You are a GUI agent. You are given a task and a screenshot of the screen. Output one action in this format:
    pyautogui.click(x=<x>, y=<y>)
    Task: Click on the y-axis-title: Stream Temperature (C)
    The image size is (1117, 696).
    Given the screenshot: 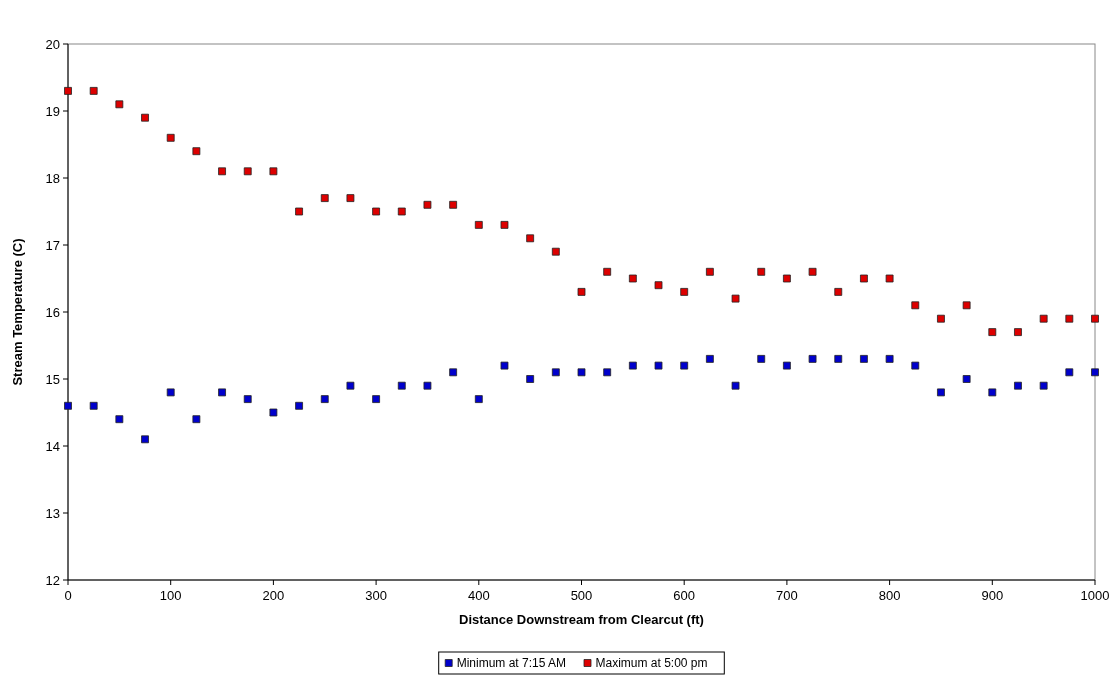 What is the action you would take?
    pyautogui.click(x=17, y=312)
    